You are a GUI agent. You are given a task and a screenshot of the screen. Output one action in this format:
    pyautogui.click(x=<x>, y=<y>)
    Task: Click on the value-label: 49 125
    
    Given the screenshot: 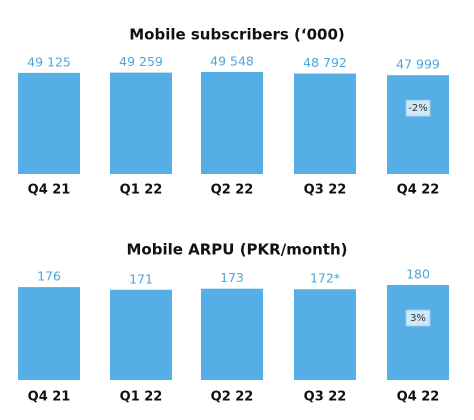 What is the action you would take?
    pyautogui.click(x=49, y=61)
    